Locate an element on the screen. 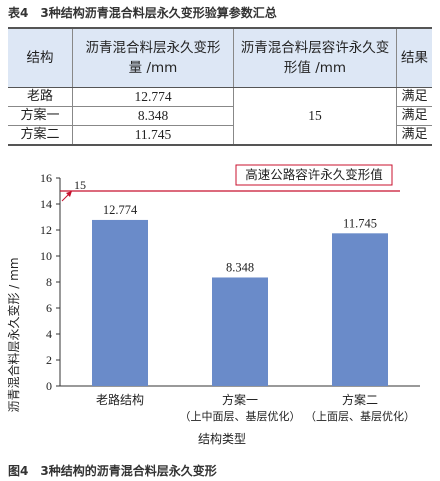 The image size is (440, 481). table-row: 老路 12.774 15 满足 is located at coordinates (220, 116).